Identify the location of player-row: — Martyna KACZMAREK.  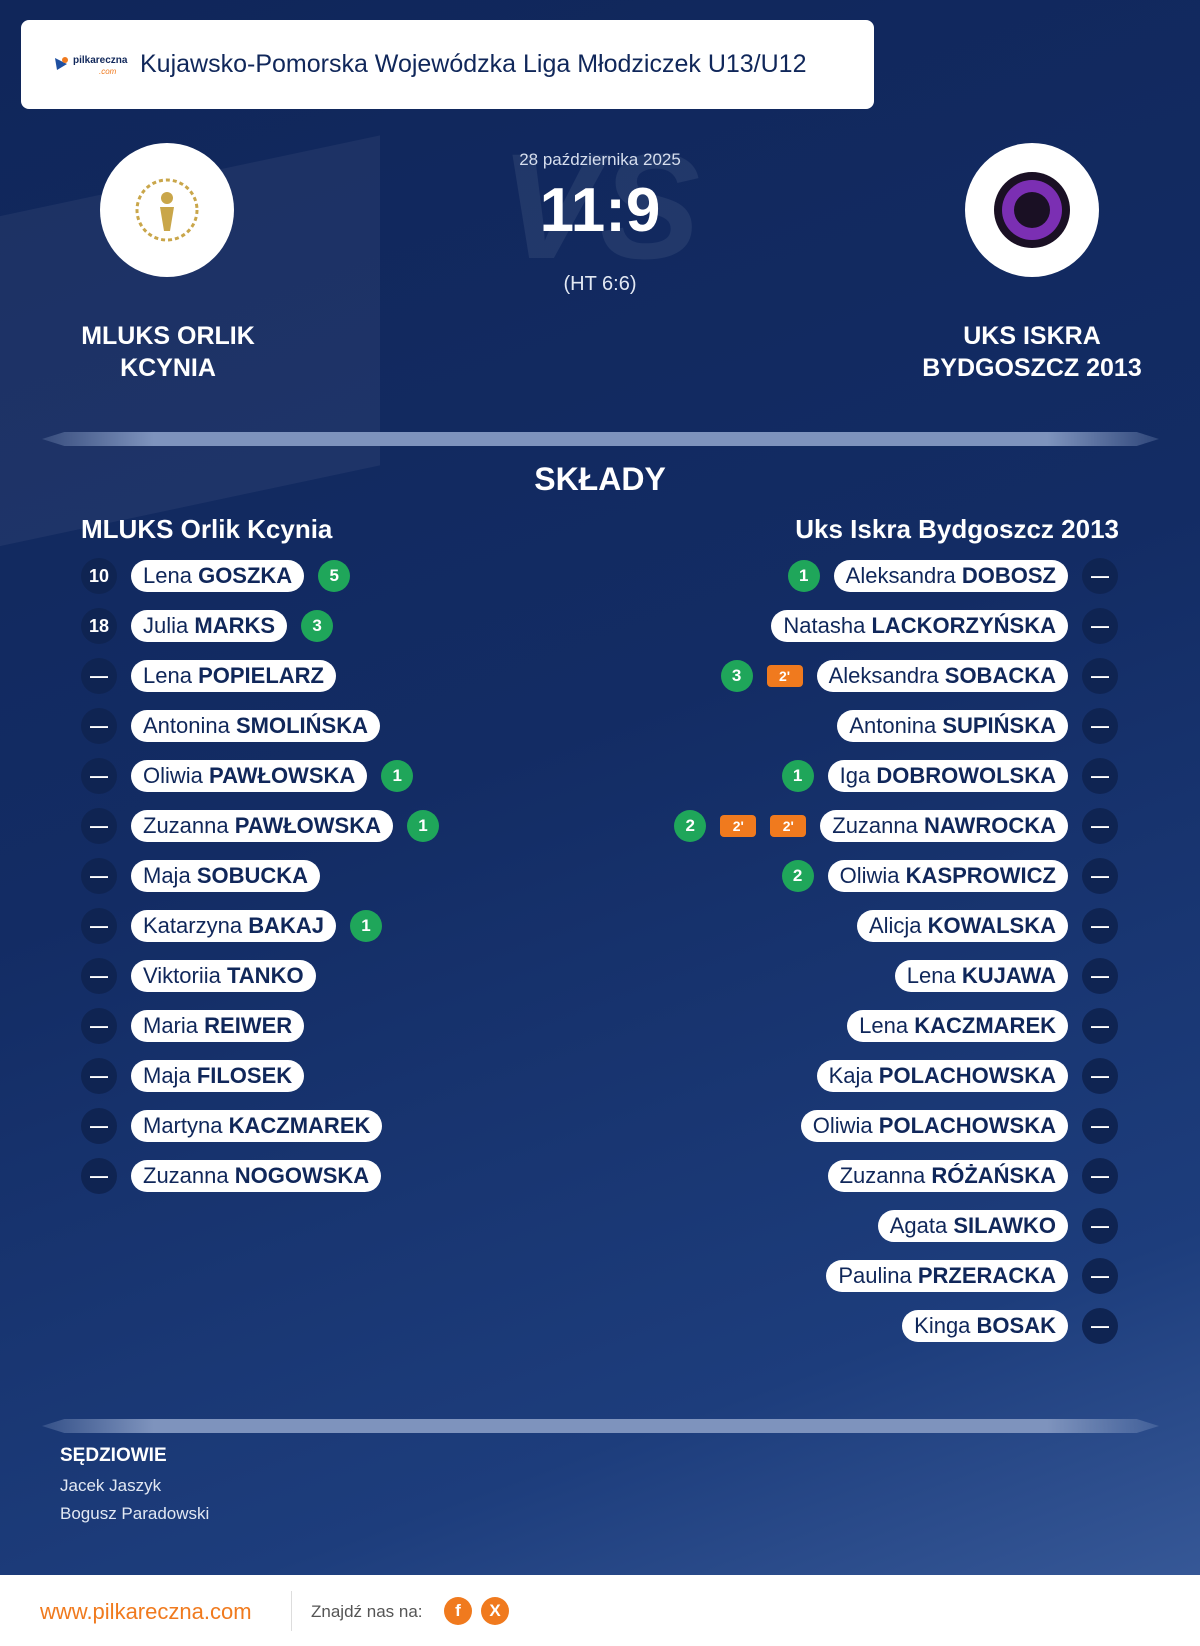
(232, 1126).